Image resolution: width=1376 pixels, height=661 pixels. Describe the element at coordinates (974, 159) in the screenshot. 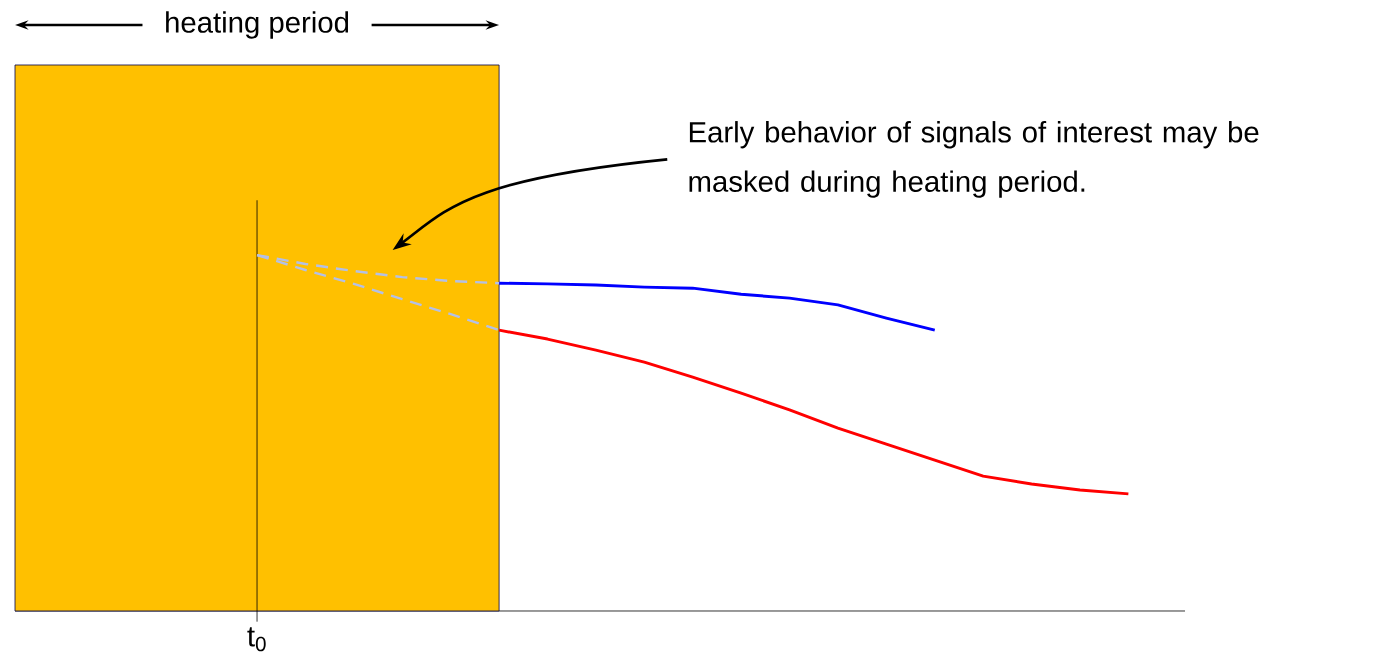

I see `text: Early behavior of signals of interest may be masked during heating period.` at that location.